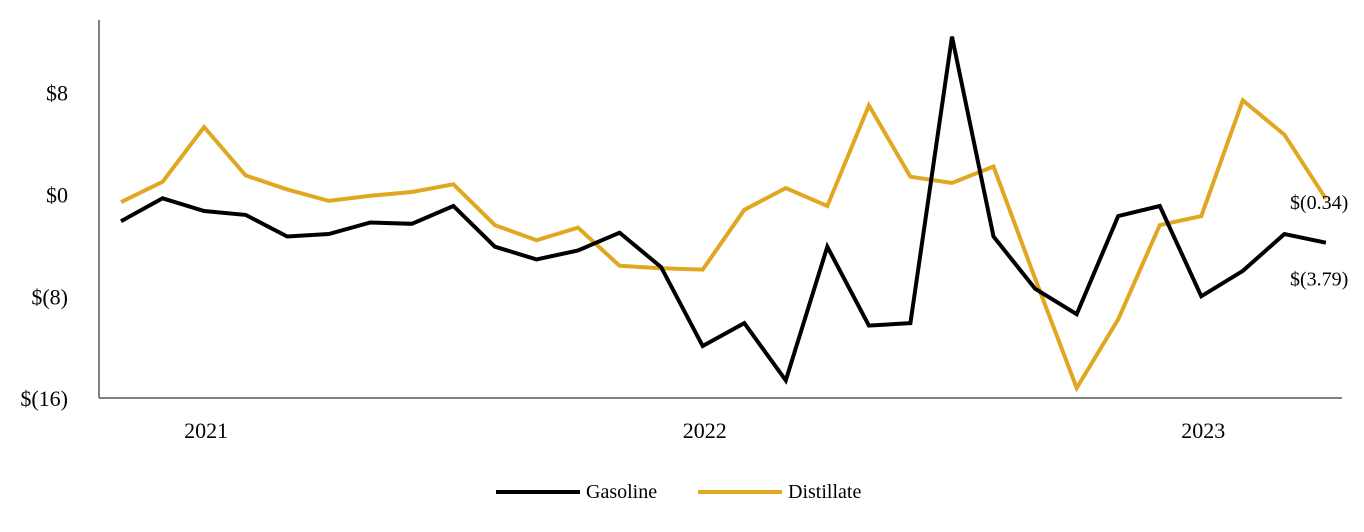 The width and height of the screenshot is (1364, 532). Describe the element at coordinates (538, 492) in the screenshot. I see `legend-swatch-gasoline` at that location.